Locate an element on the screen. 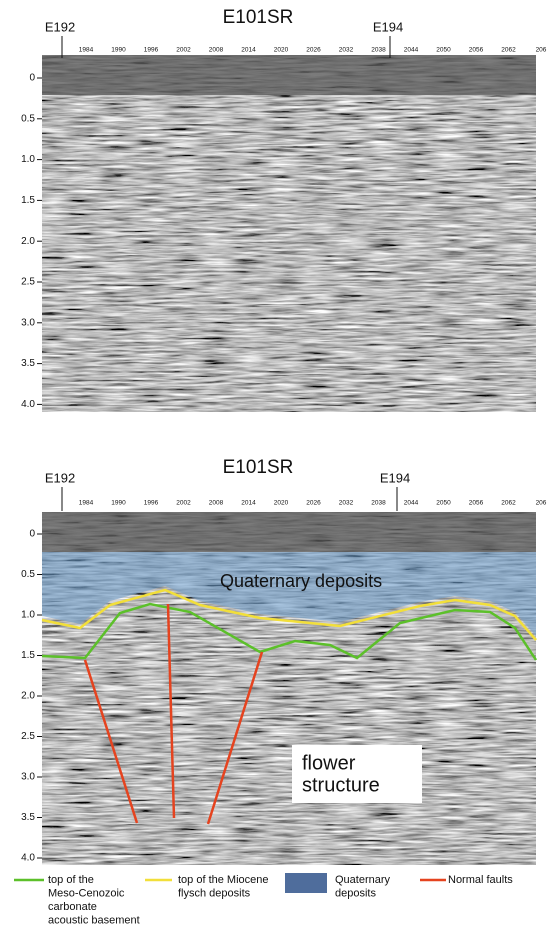 This screenshot has width=550, height=944. legend-label: top of the Miocene is located at coordinates (223, 880).